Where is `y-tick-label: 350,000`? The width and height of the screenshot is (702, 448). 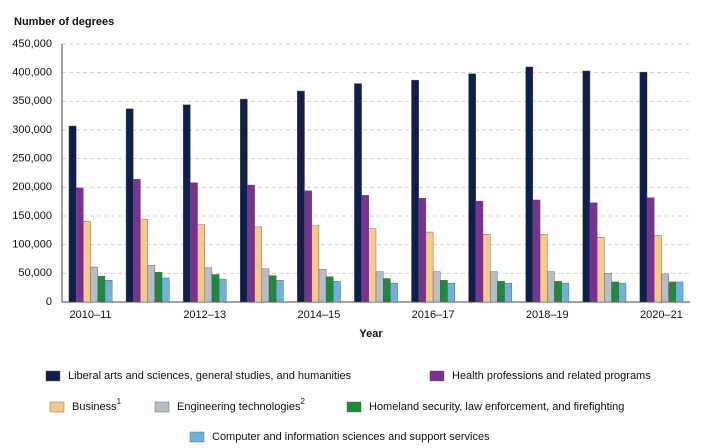
y-tick-label: 350,000 is located at coordinates (32, 101).